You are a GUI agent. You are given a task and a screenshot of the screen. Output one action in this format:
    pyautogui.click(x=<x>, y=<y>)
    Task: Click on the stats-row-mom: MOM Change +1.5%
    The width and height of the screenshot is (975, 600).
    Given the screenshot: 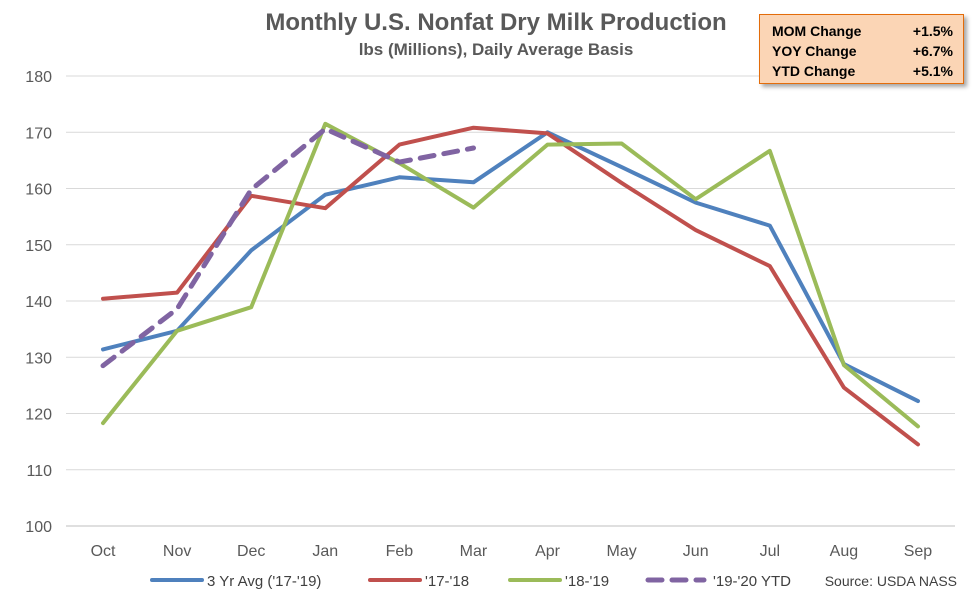 What is the action you would take?
    pyautogui.click(x=862, y=31)
    